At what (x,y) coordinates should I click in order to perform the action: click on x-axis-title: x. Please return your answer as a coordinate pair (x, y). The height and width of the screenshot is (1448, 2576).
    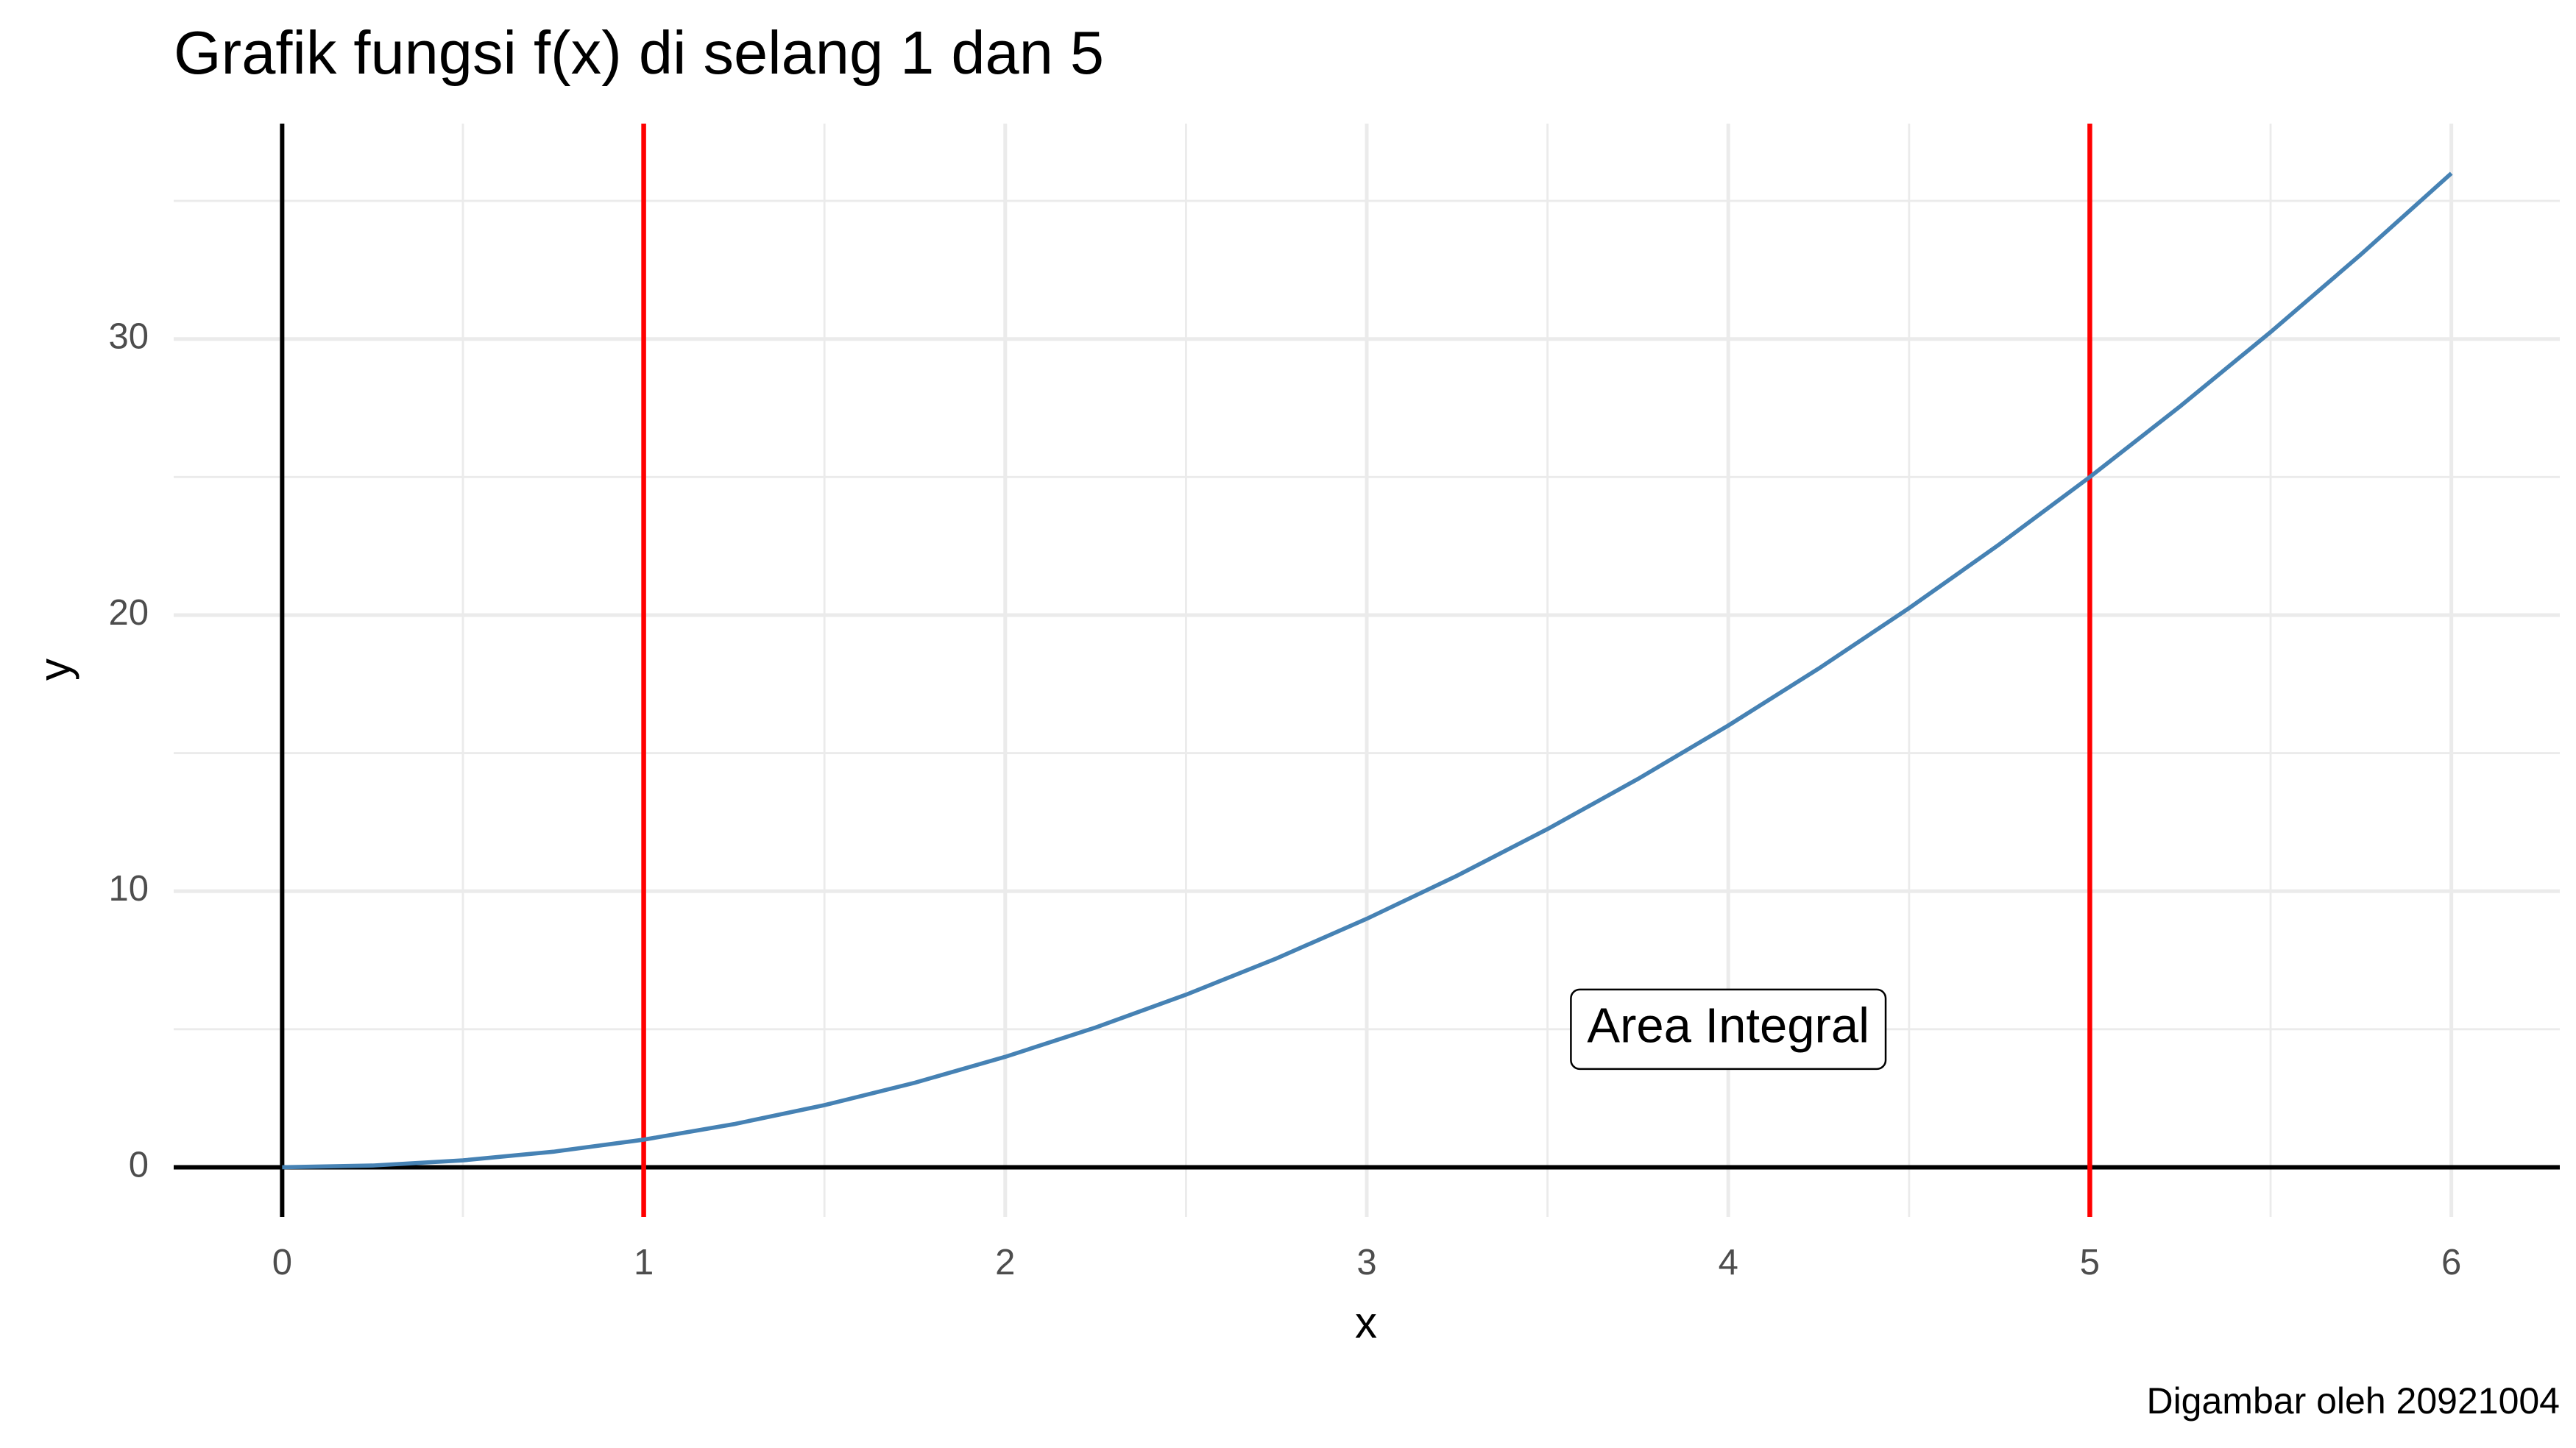
    Looking at the image, I should click on (1366, 1322).